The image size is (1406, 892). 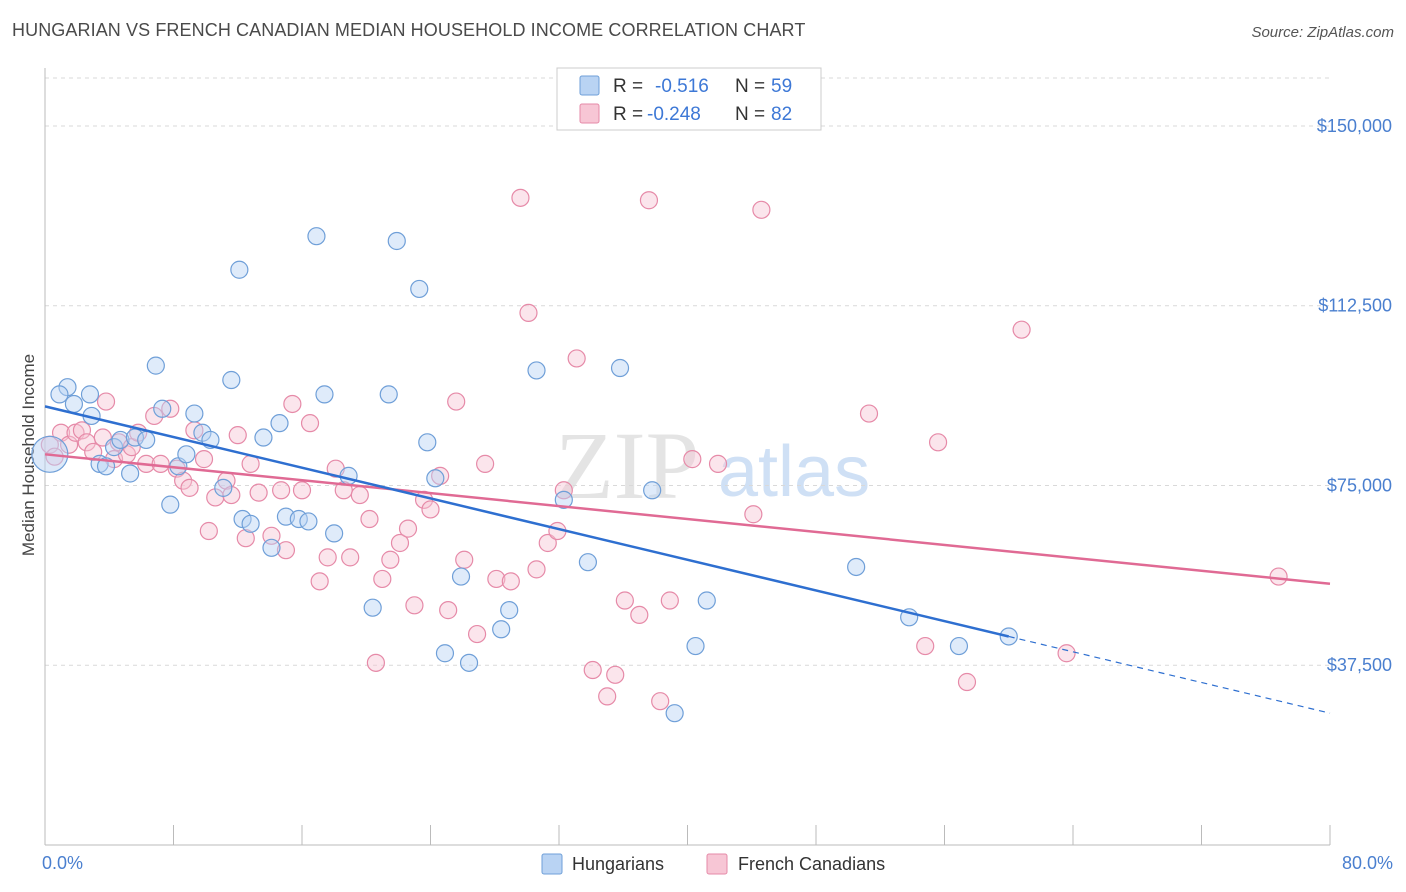 I want to click on legend-n-label-0: N =, so click(x=750, y=86).